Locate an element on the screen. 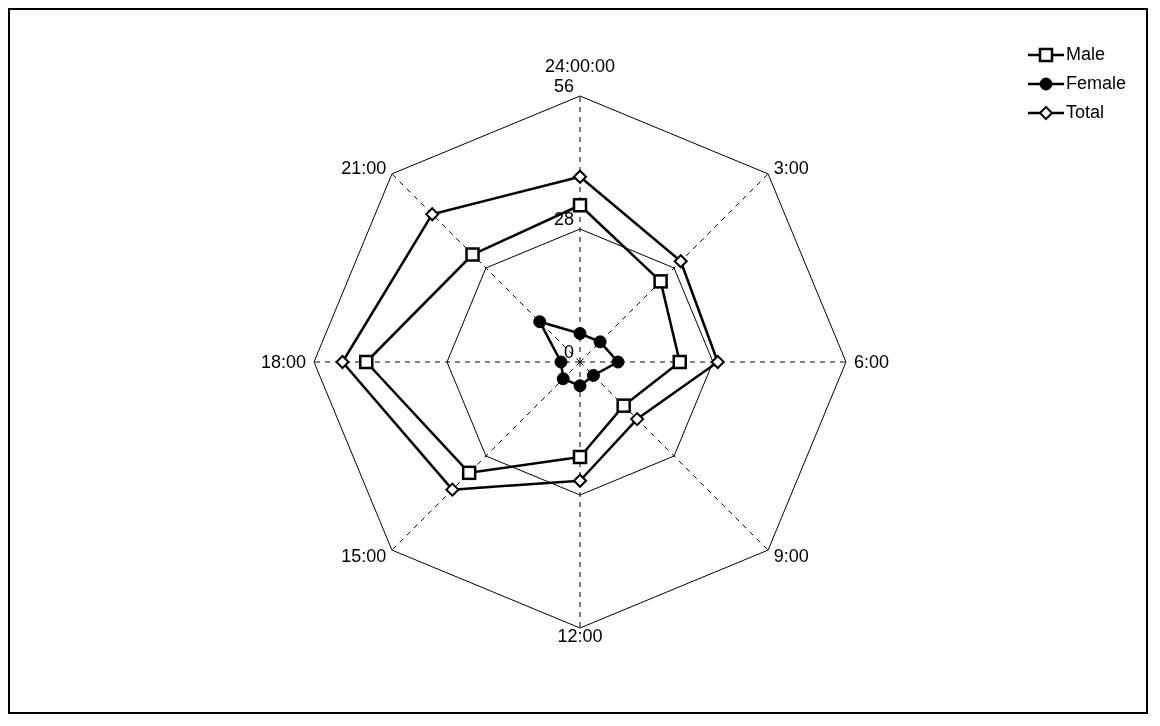 The image size is (1160, 726). spoke-label: 15:00 is located at coordinates (364, 555).